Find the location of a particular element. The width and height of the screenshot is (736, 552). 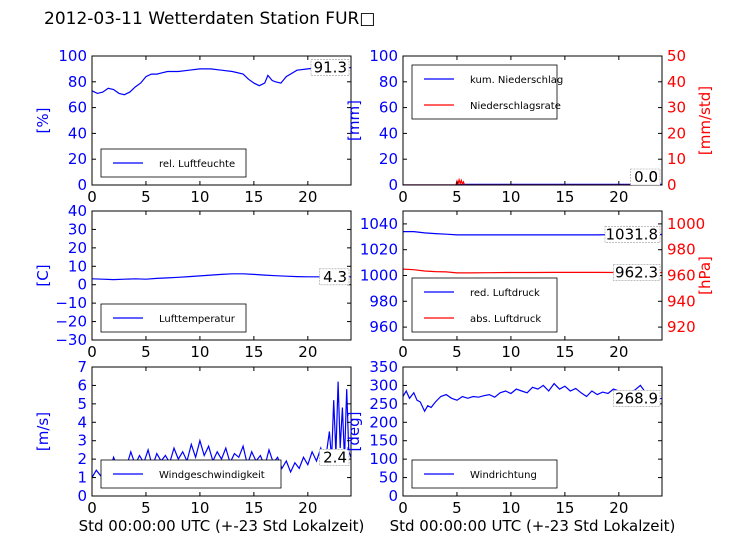

y-tick-label-temperature-20: 20 is located at coordinates (77, 248).